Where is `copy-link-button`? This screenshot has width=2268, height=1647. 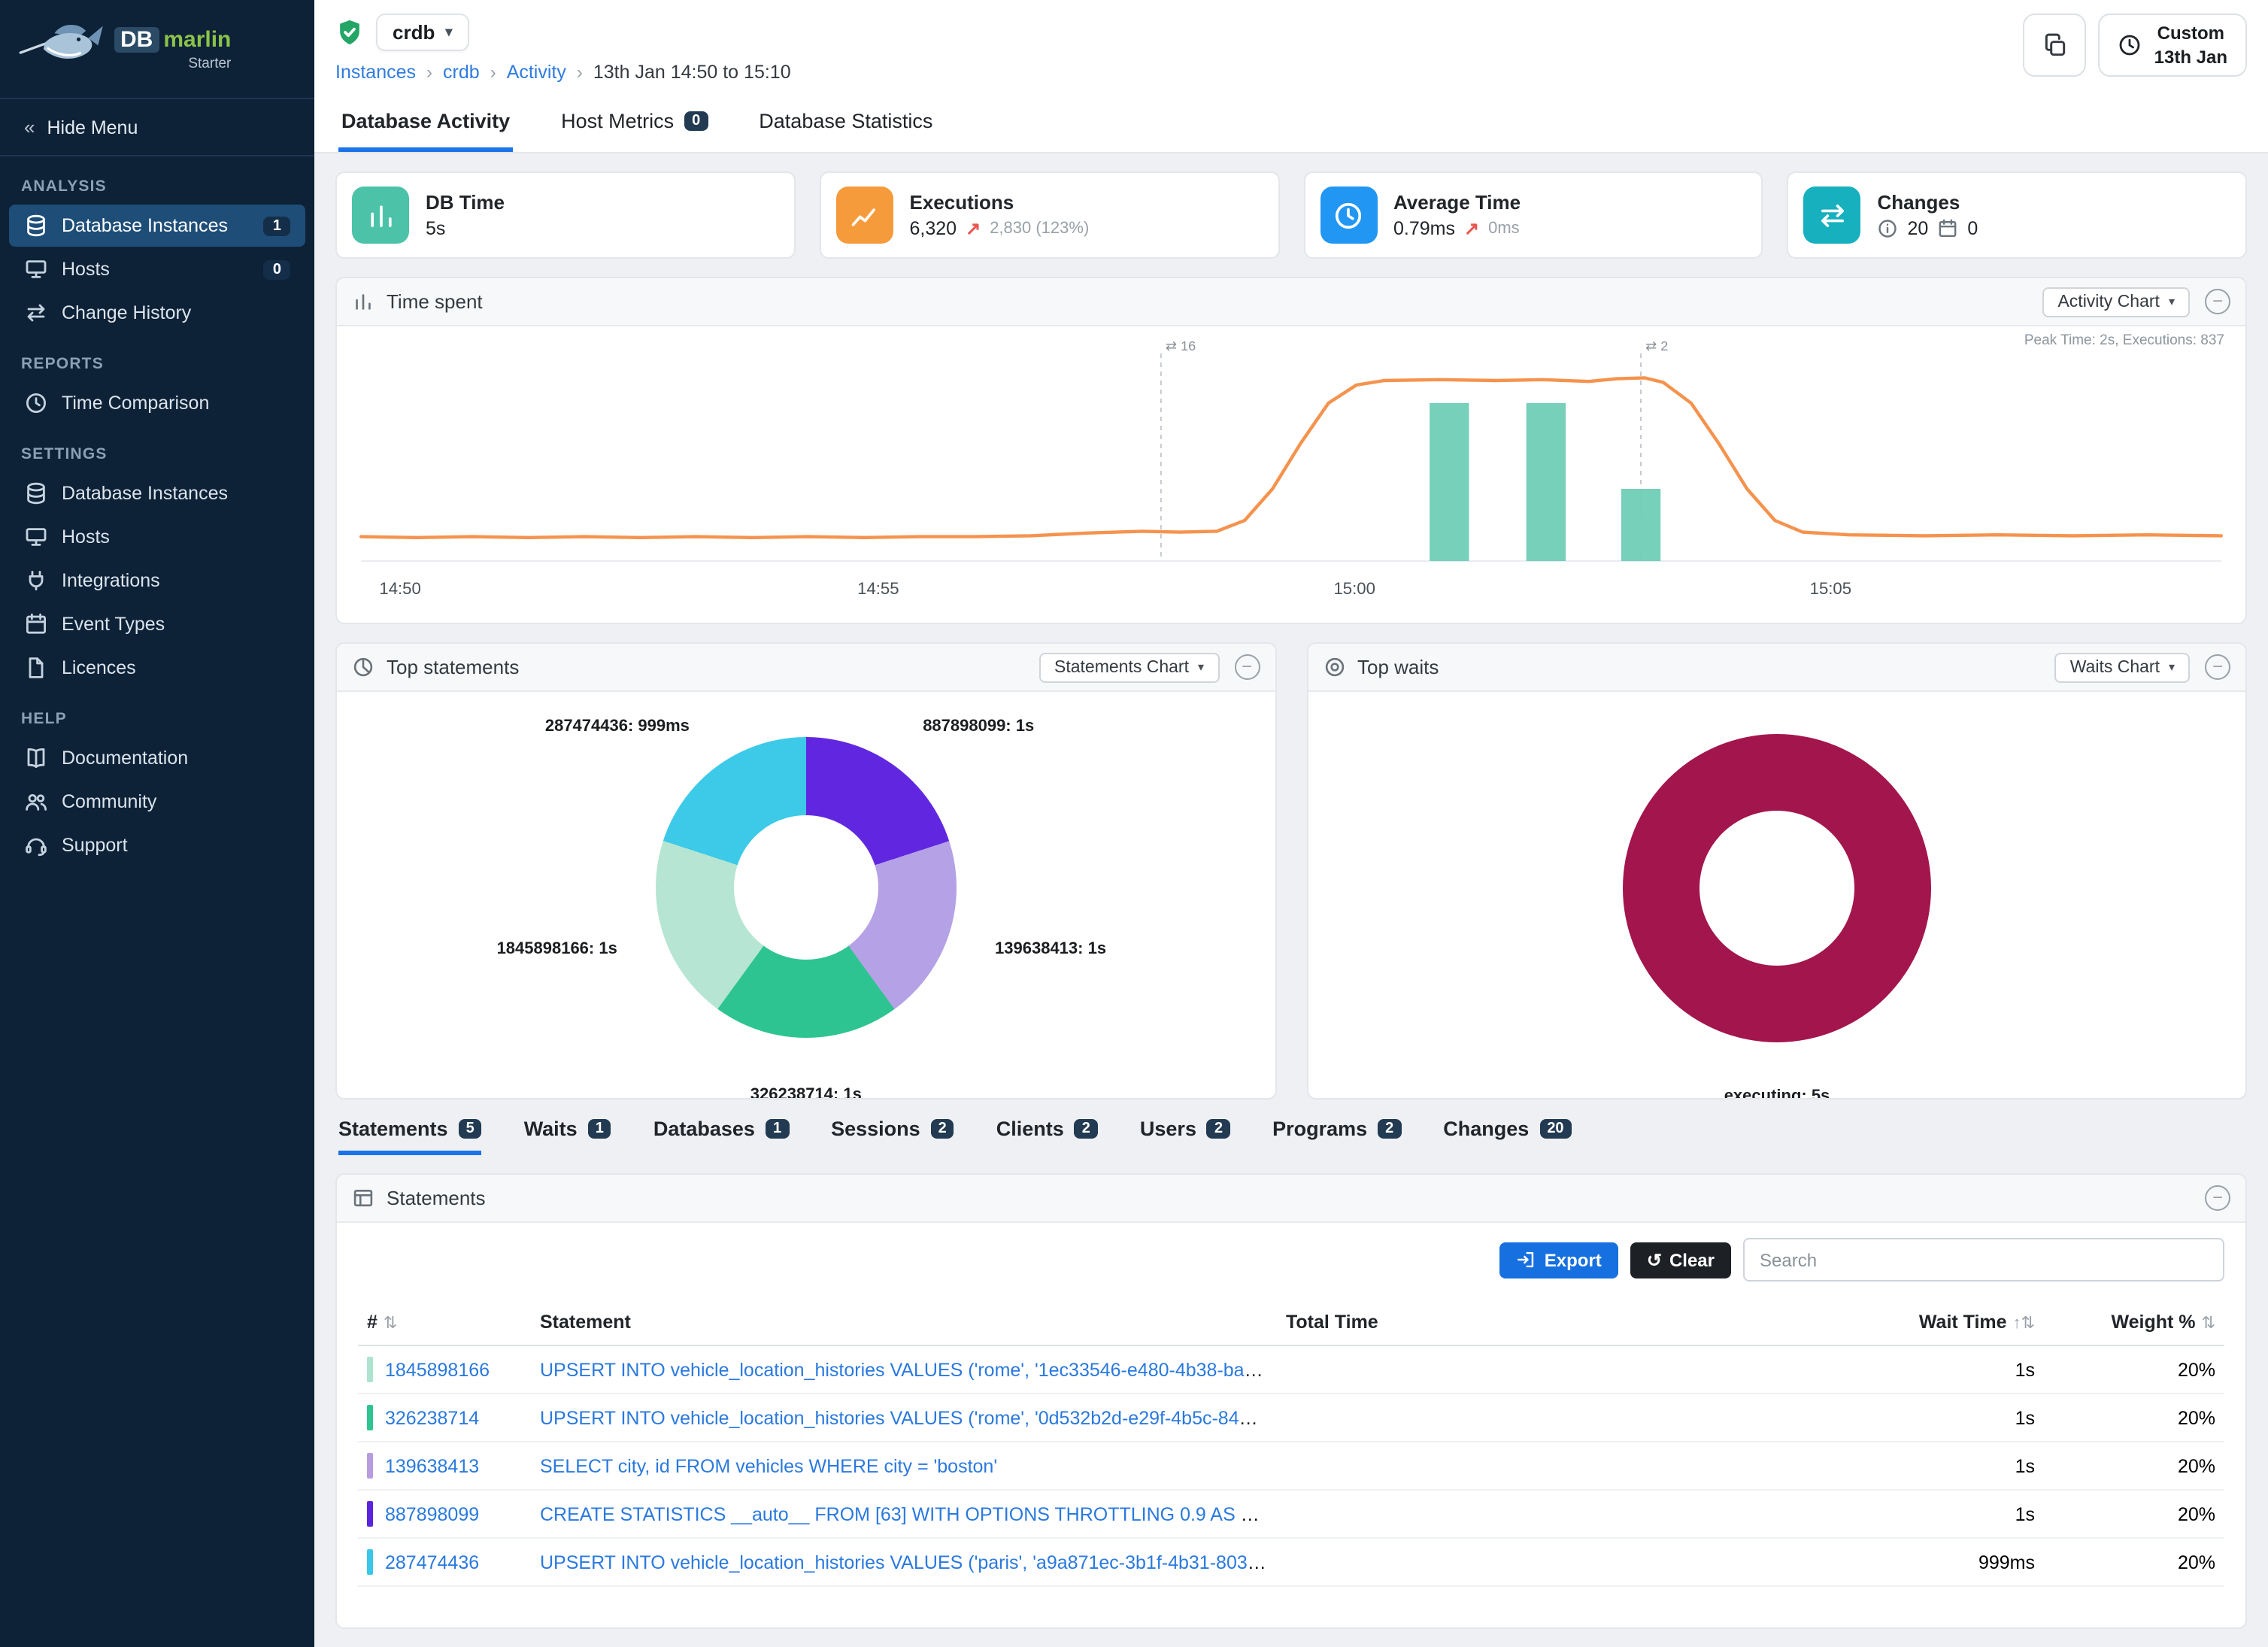
copy-link-button is located at coordinates (2055, 45).